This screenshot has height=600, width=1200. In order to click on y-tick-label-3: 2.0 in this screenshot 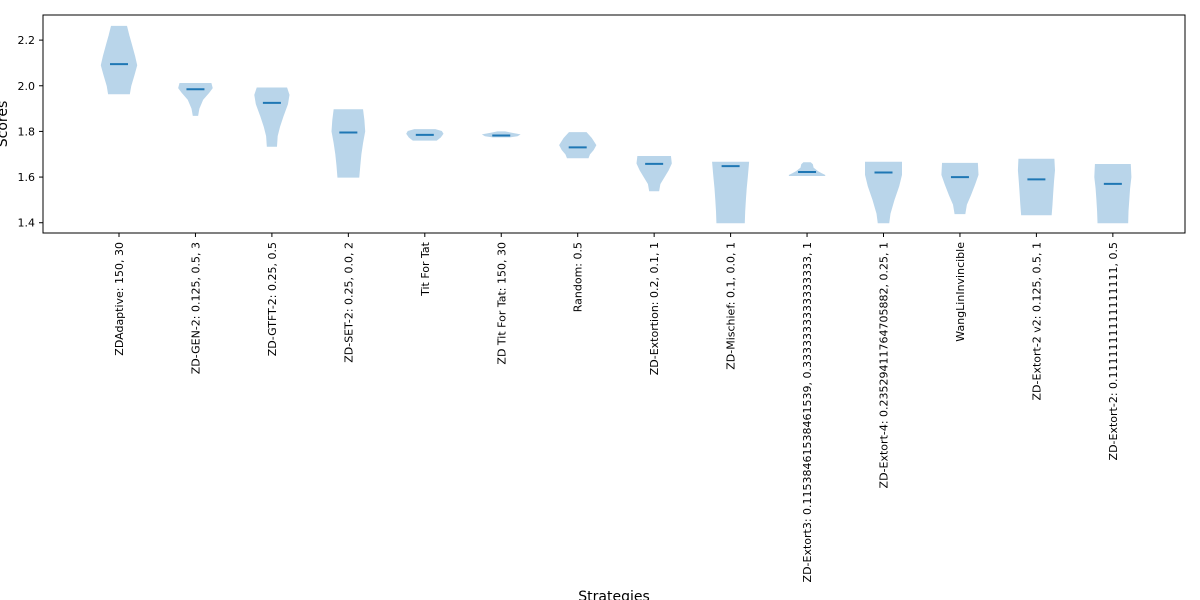, I will do `click(27, 86)`.